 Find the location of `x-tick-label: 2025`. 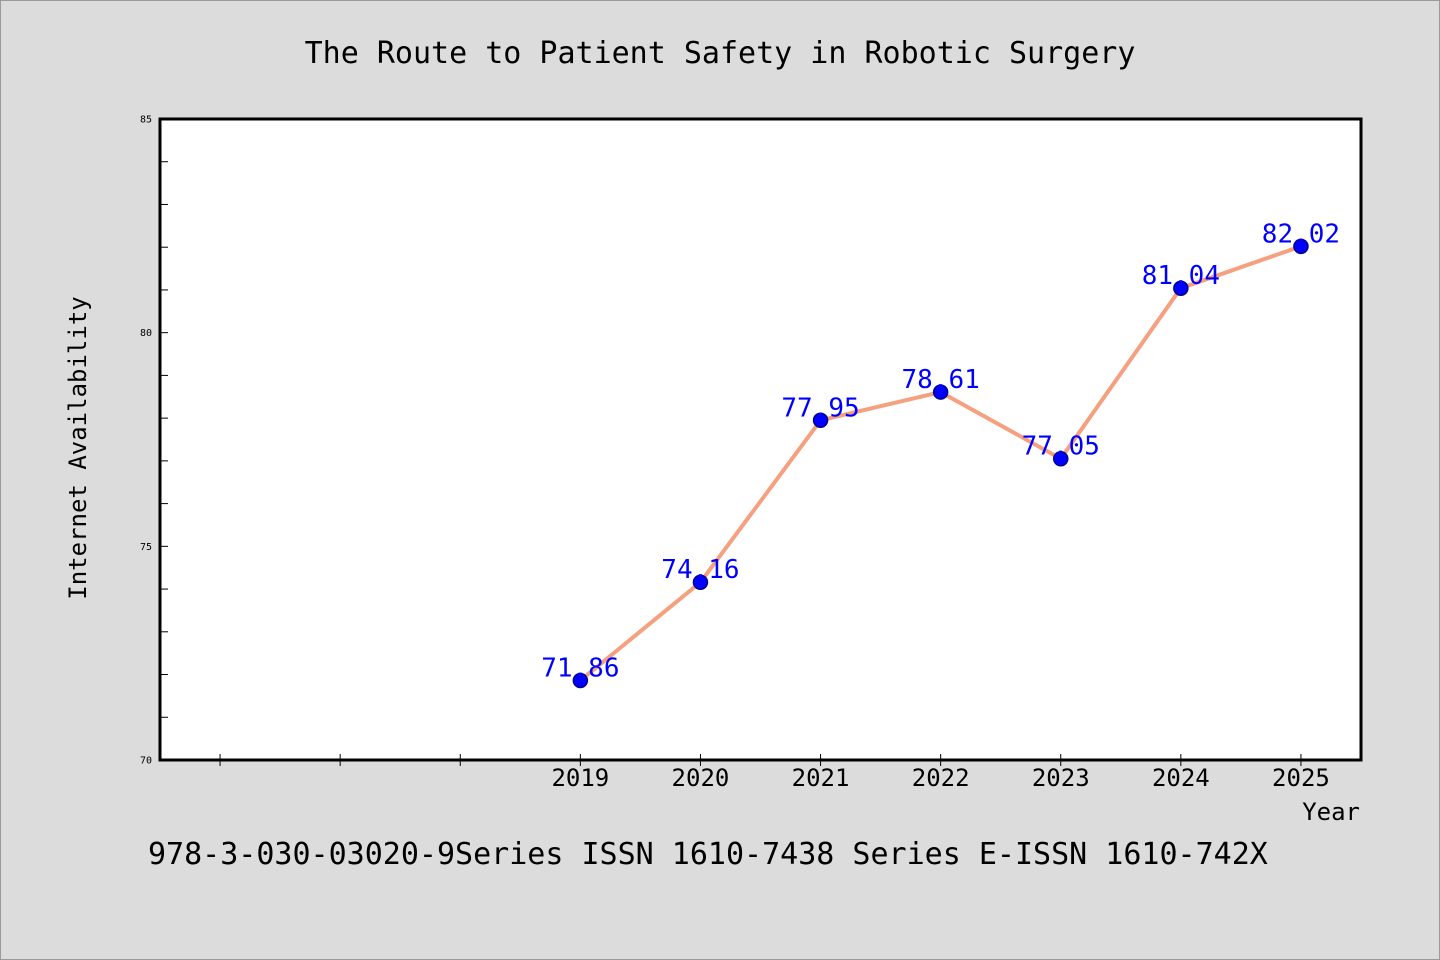

x-tick-label: 2025 is located at coordinates (1301, 778).